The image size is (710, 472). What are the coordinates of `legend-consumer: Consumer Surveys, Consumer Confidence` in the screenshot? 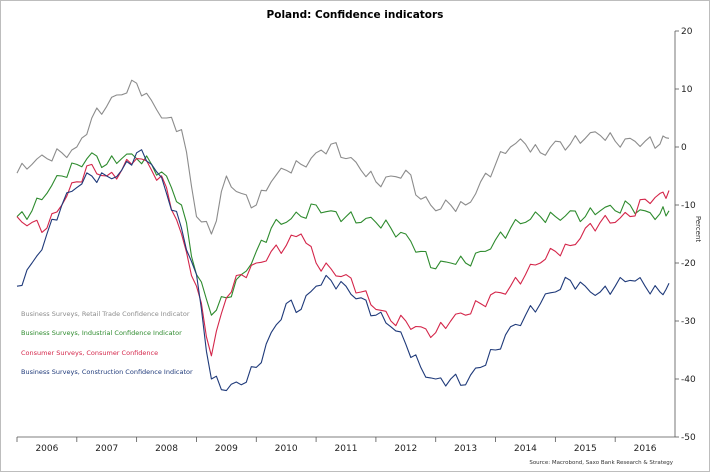 It's located at (89, 353).